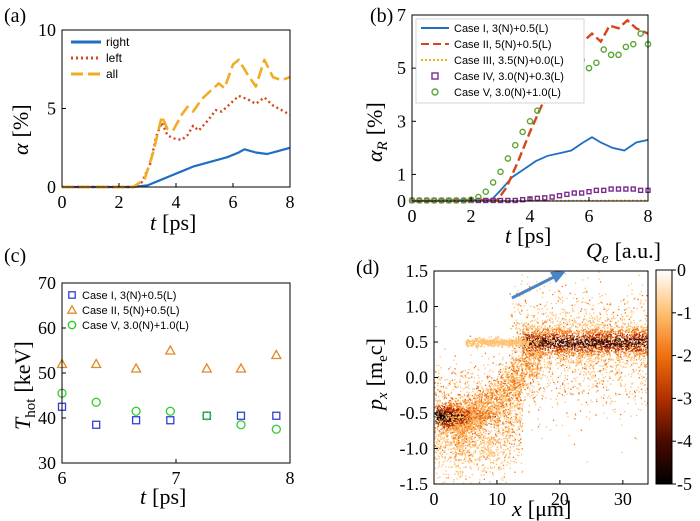 Image resolution: width=700 pixels, height=521 pixels. Describe the element at coordinates (515, 145) in the screenshot. I see `series-case-v-point` at that location.